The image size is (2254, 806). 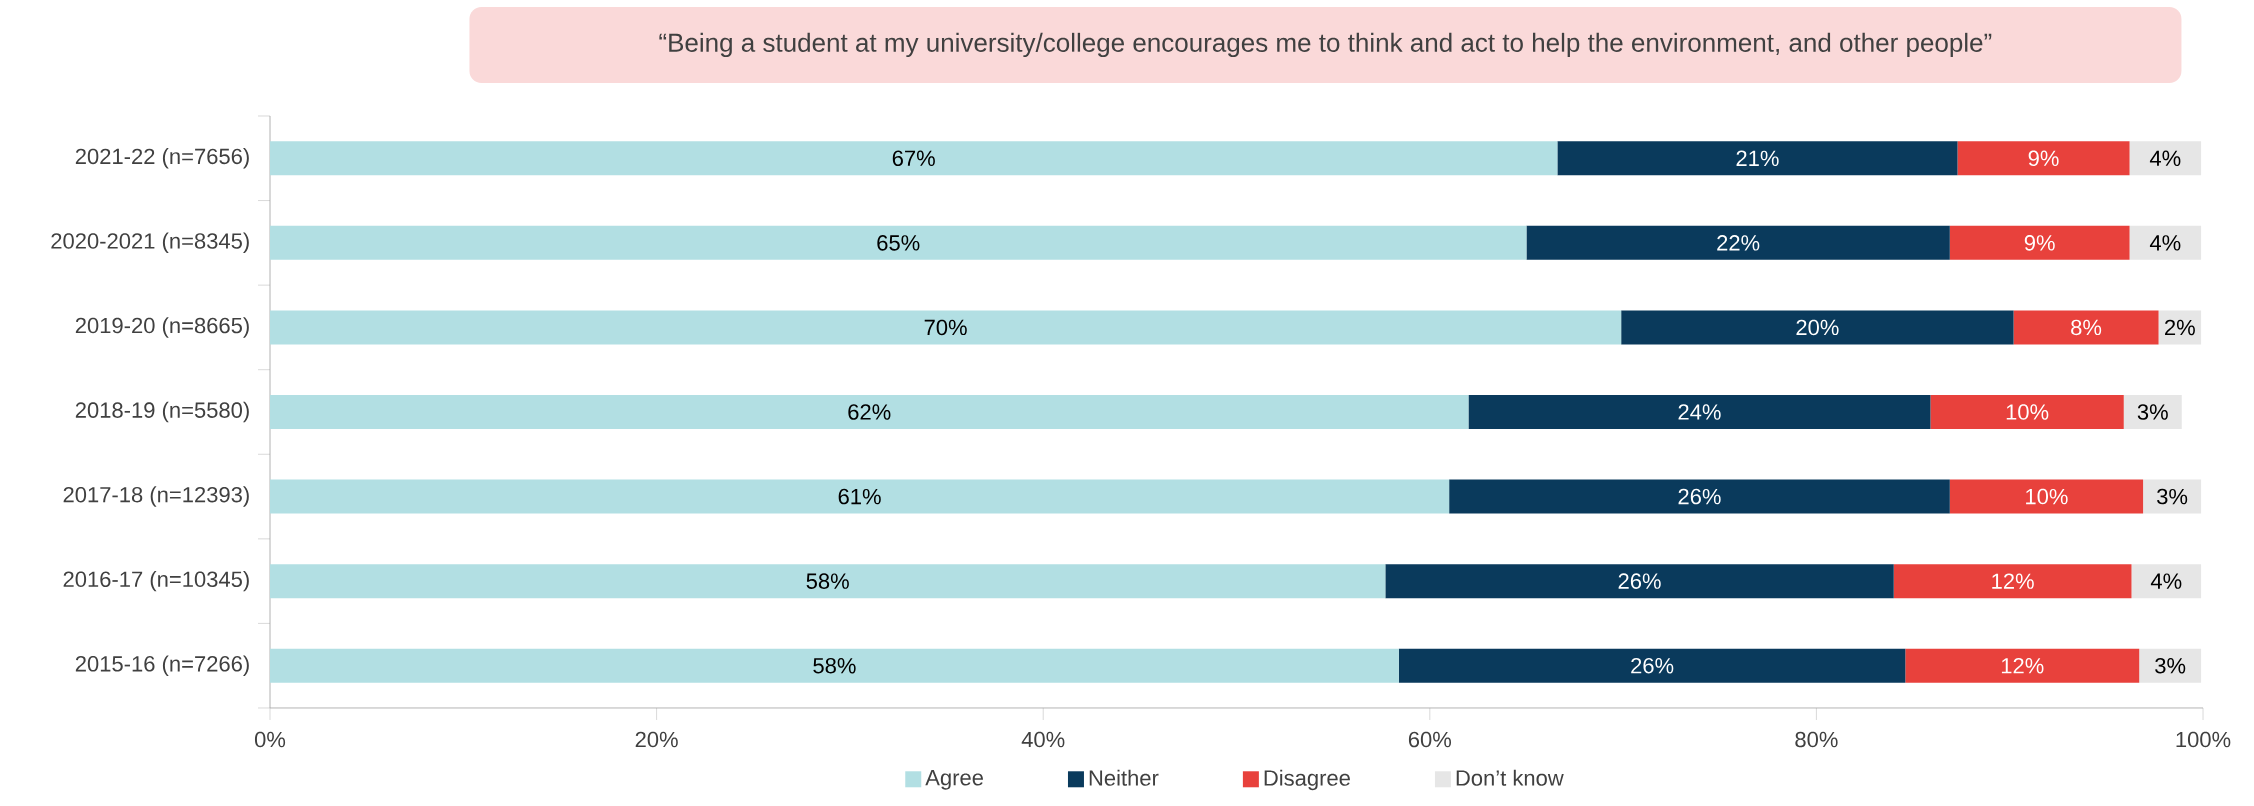 What do you see at coordinates (1307, 780) in the screenshot?
I see `legend-label: Disagree` at bounding box center [1307, 780].